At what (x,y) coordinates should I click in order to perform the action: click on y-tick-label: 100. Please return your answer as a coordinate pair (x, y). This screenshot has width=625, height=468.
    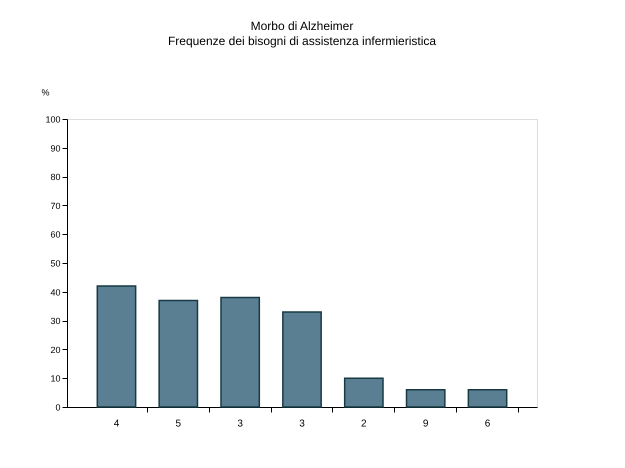
    Looking at the image, I should click on (52, 119).